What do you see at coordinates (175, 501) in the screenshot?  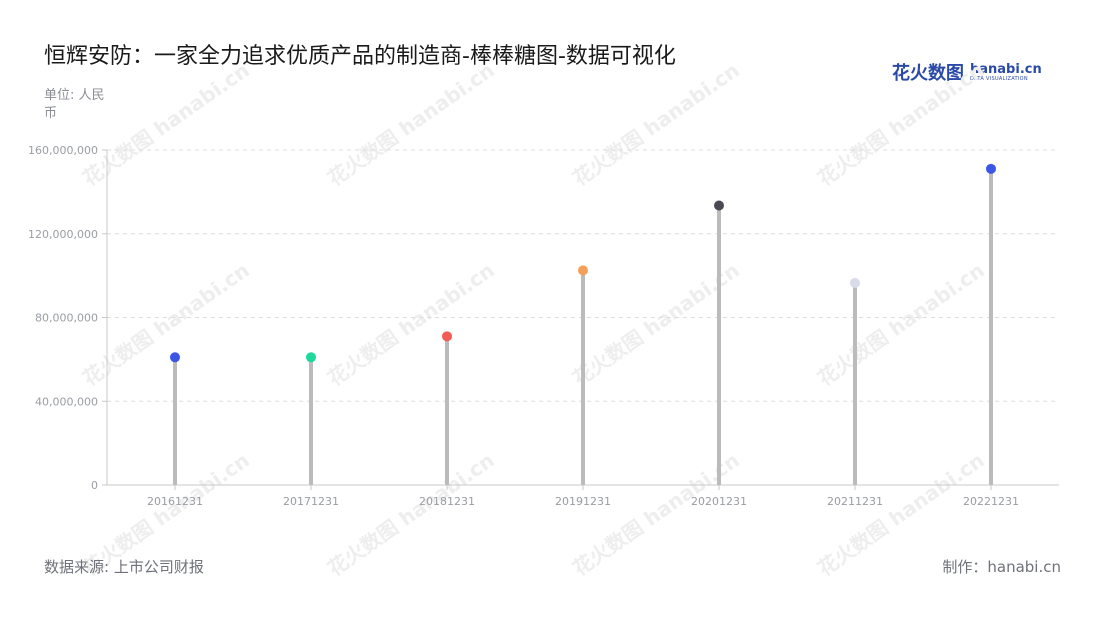 I see `x-tick-label: 20161231` at bounding box center [175, 501].